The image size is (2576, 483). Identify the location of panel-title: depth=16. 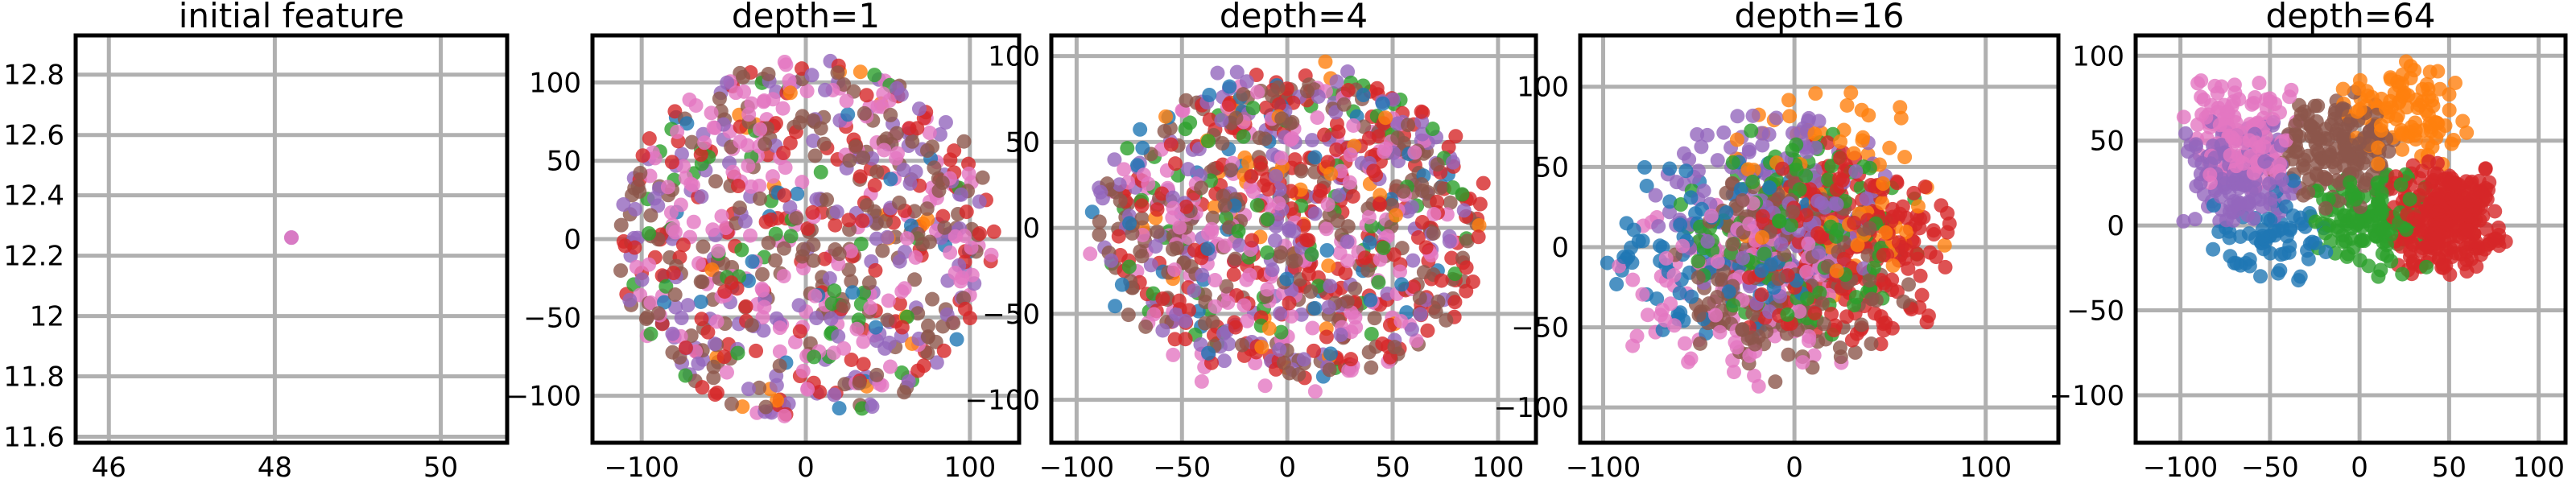
(1820, 17).